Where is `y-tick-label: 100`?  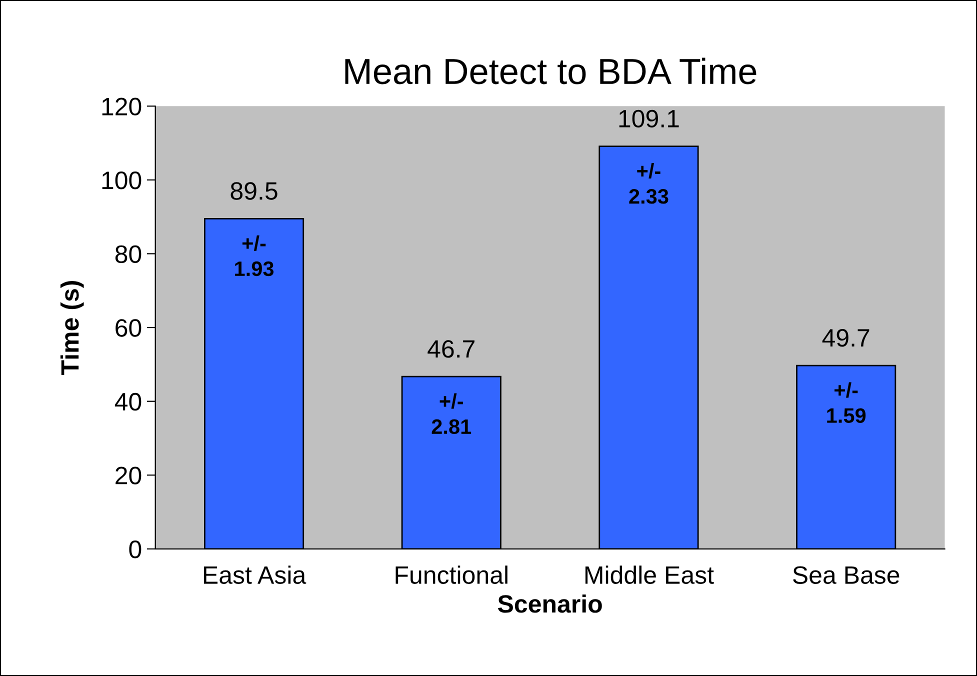
y-tick-label: 100 is located at coordinates (122, 181).